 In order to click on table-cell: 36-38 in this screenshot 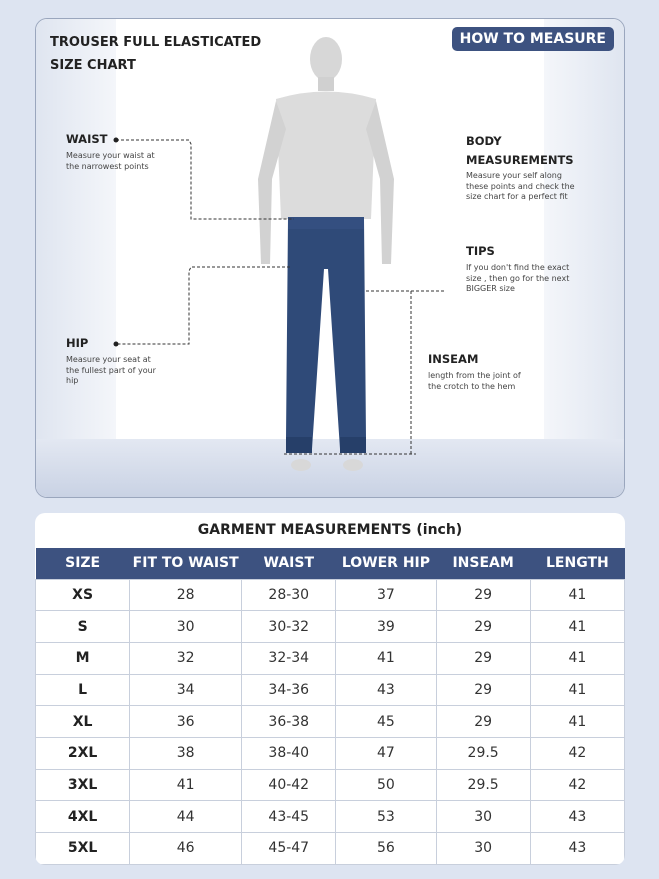, I will do `click(289, 721)`.